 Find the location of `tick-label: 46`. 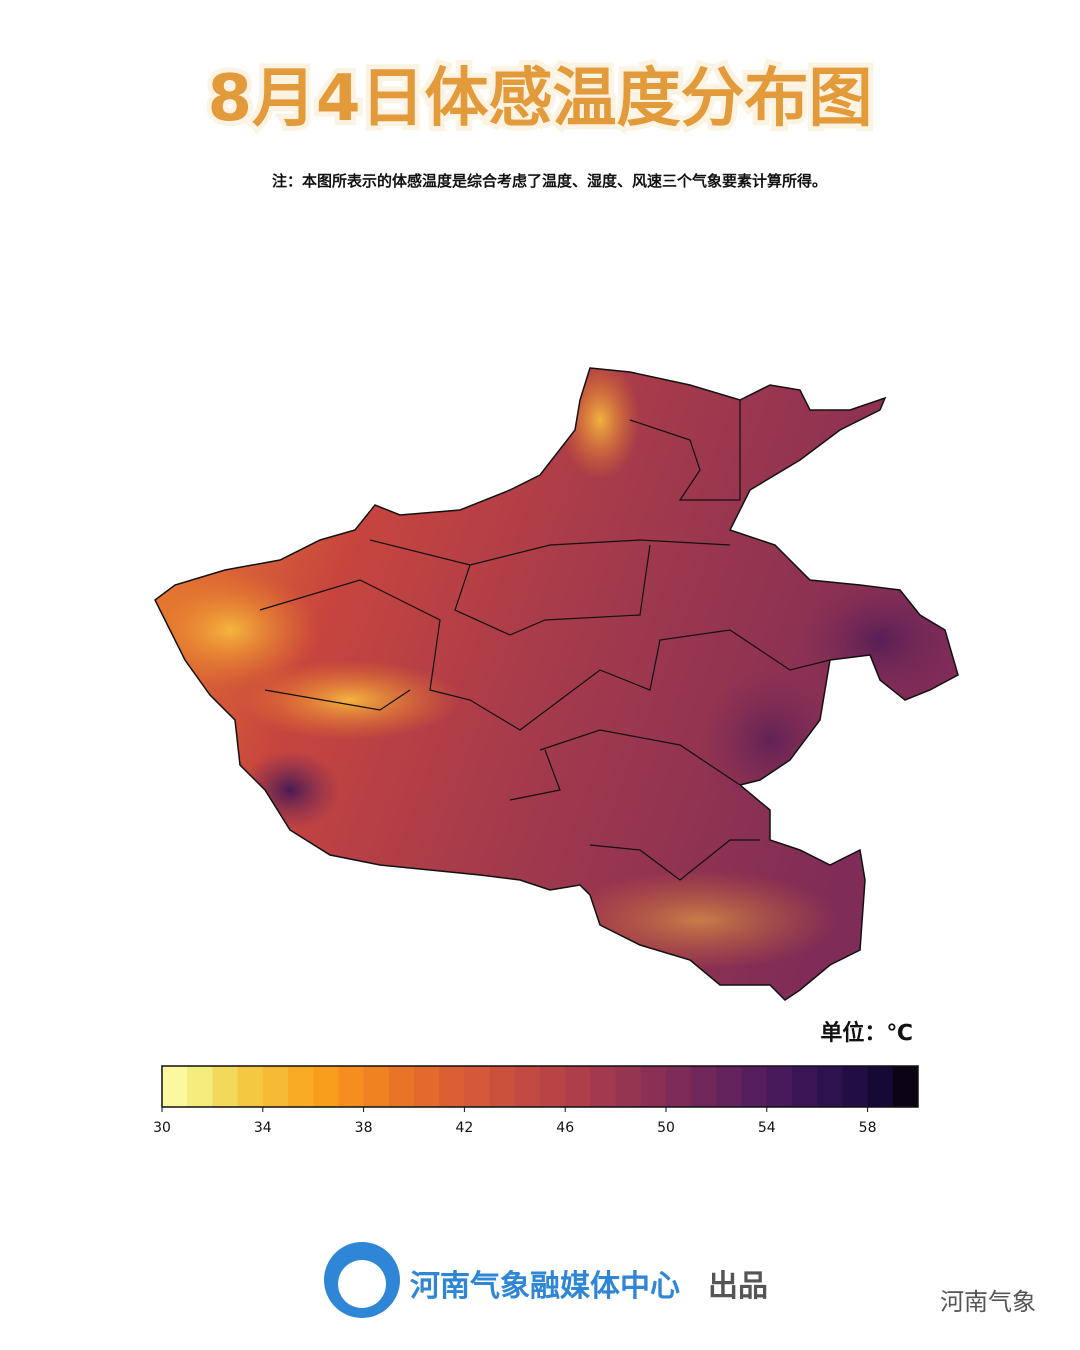

tick-label: 46 is located at coordinates (565, 1128).